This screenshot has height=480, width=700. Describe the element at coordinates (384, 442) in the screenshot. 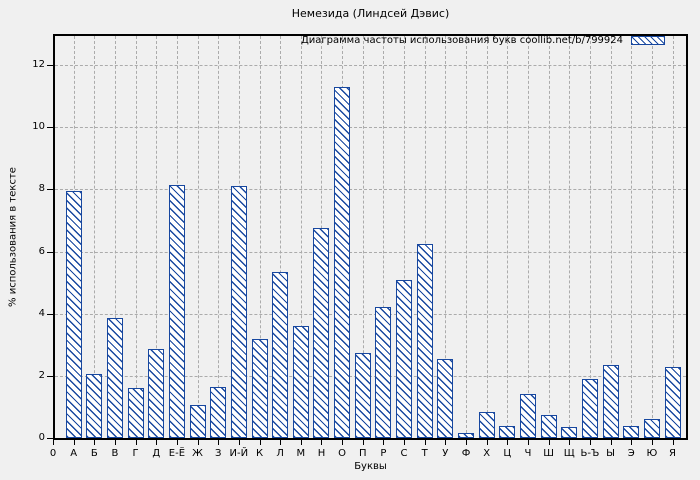

I see `x-tick-Р` at that location.